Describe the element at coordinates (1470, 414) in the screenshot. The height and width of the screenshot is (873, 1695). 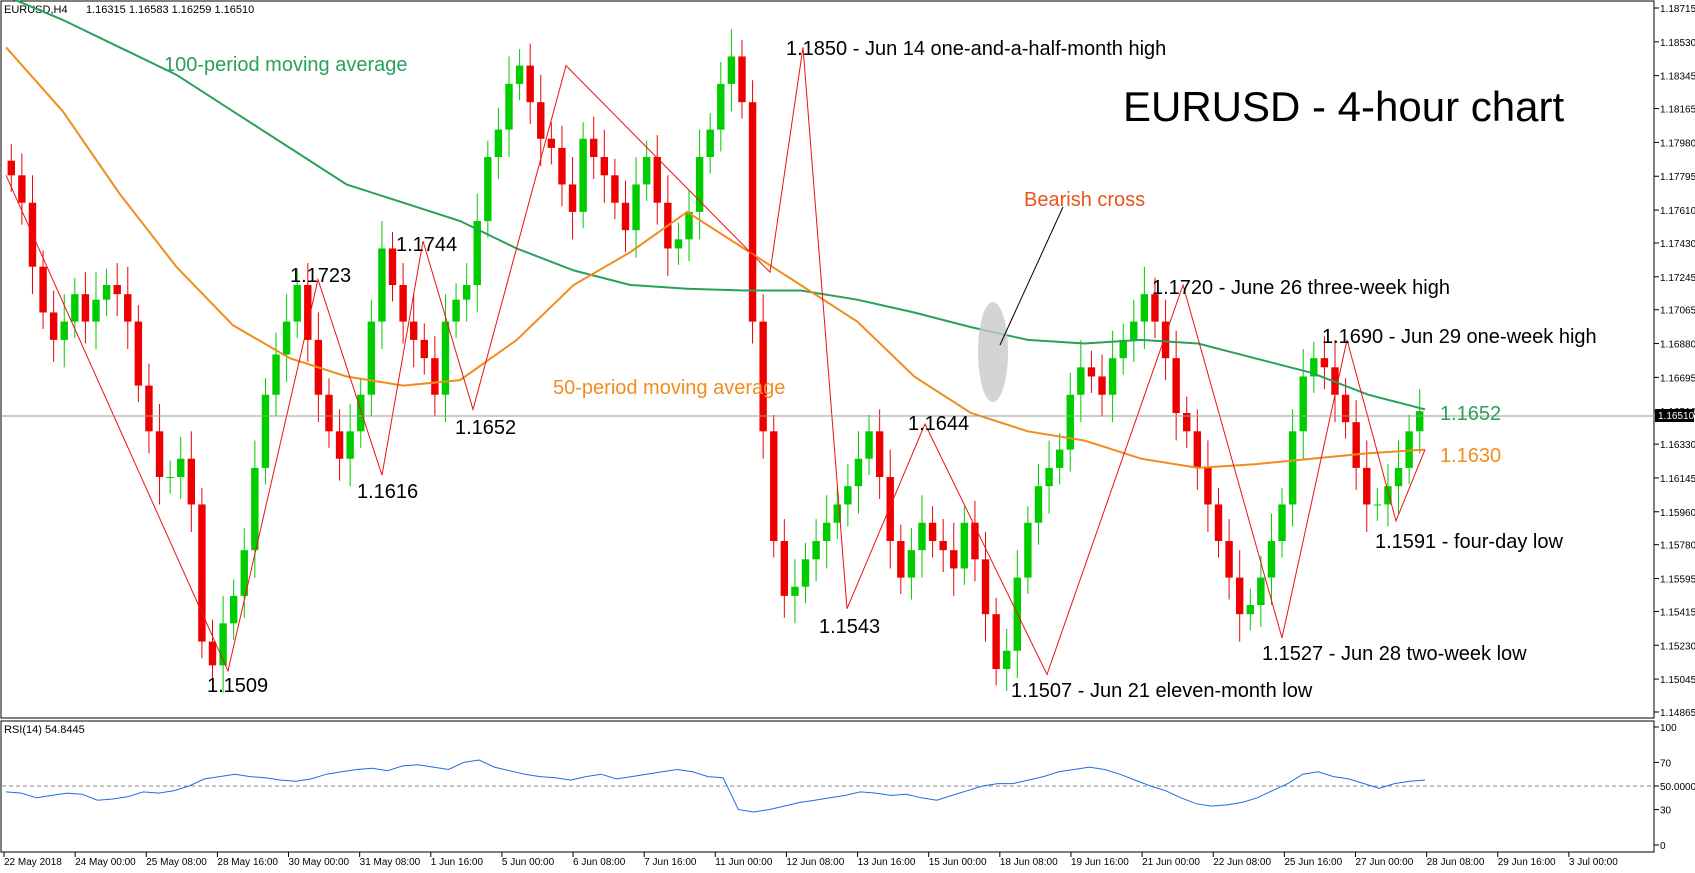
I see `label-ma100-value: 1.1652` at that location.